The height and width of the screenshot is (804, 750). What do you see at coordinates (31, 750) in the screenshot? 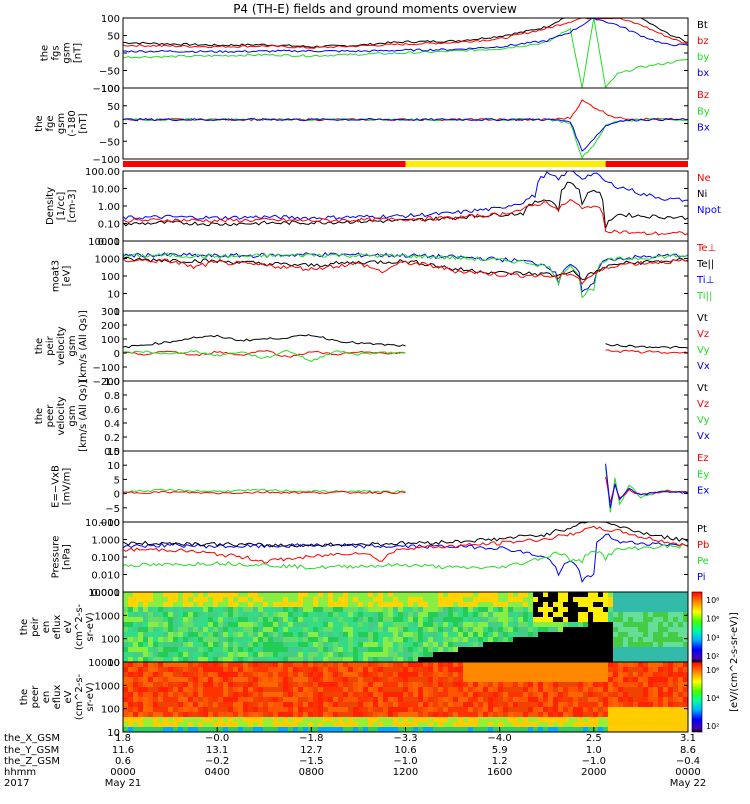
I see `x-axis-row-label: the_Y_GSM` at bounding box center [31, 750].